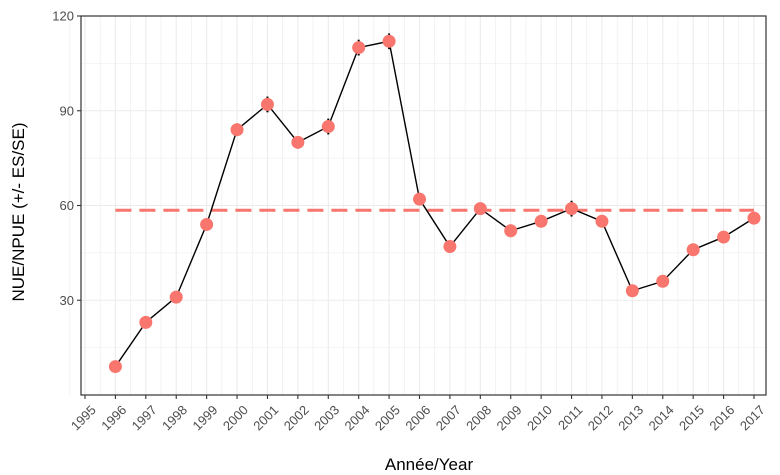 This screenshot has width=780, height=475. What do you see at coordinates (174, 417) in the screenshot?
I see `x-tick-label: 1998` at bounding box center [174, 417].